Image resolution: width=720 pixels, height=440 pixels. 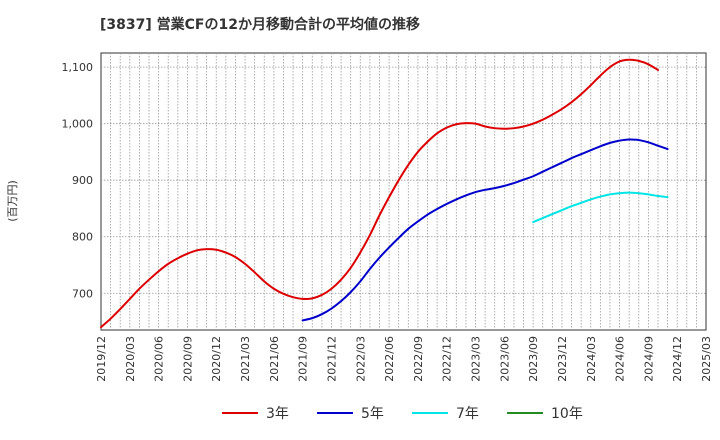 What do you see at coordinates (187, 359) in the screenshot?
I see `x-tick-label: 2020/09` at bounding box center [187, 359].